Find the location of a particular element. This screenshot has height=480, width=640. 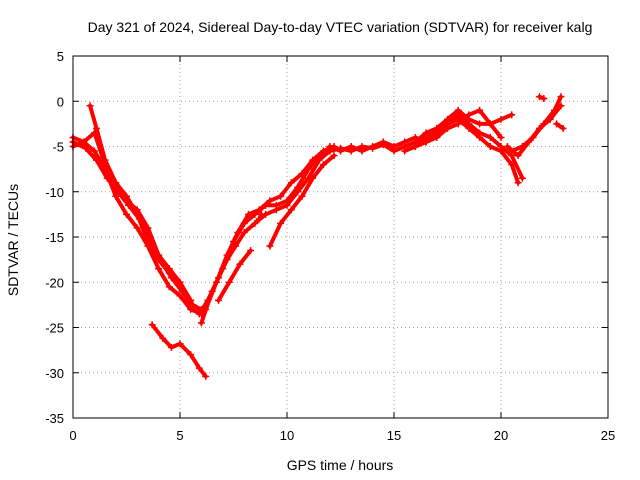

y-tick-label: -10 is located at coordinates (54, 192).